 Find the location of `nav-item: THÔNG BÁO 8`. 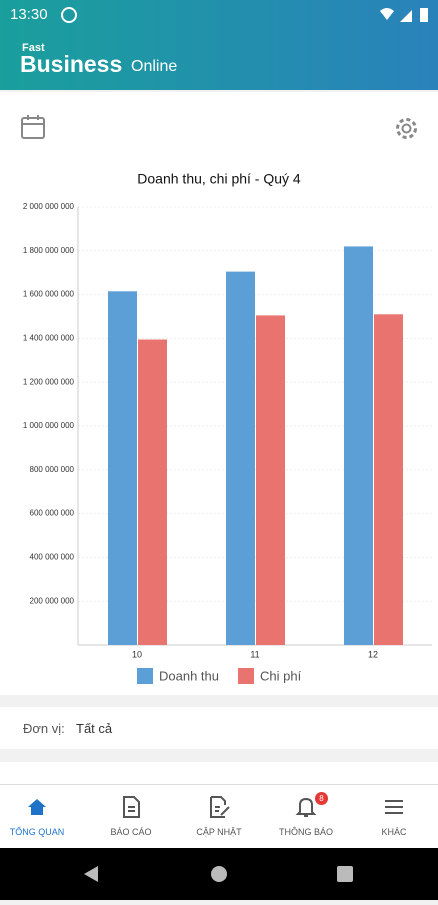

nav-item: THÔNG BÁO 8 is located at coordinates (306, 817).